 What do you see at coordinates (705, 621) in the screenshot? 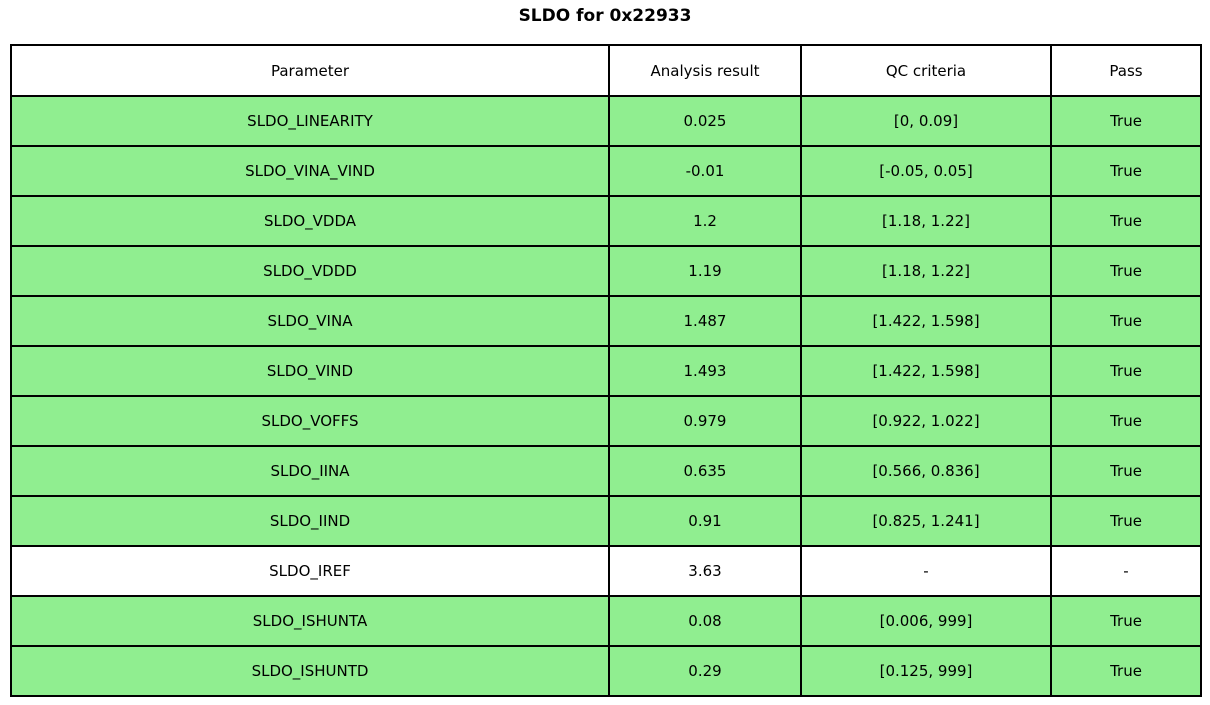
I see `cell-analysis-result: 0.08` at bounding box center [705, 621].